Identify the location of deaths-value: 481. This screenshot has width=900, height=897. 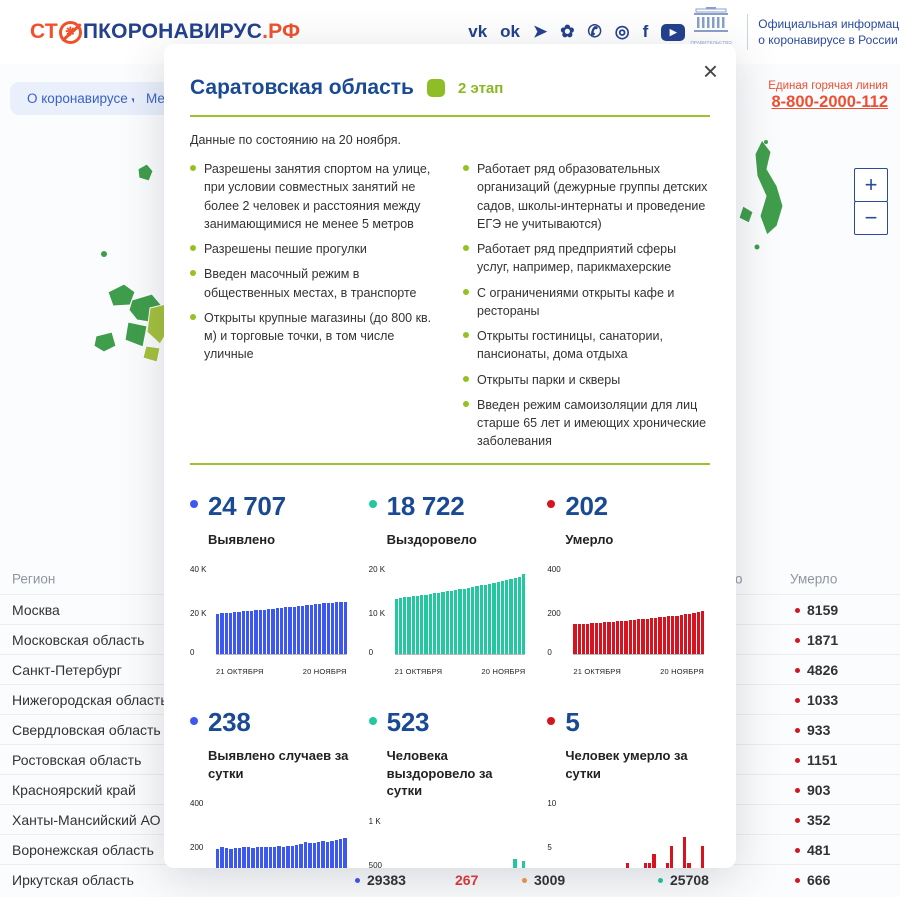
(812, 850).